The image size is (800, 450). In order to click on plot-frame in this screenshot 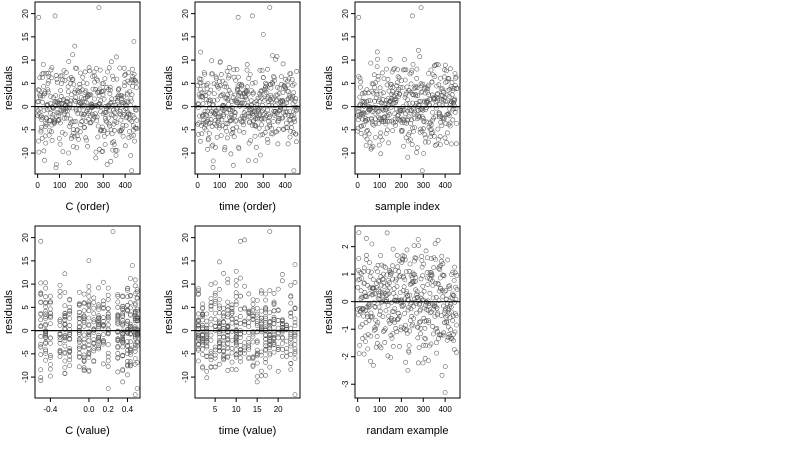, I will do `click(247, 88)`.